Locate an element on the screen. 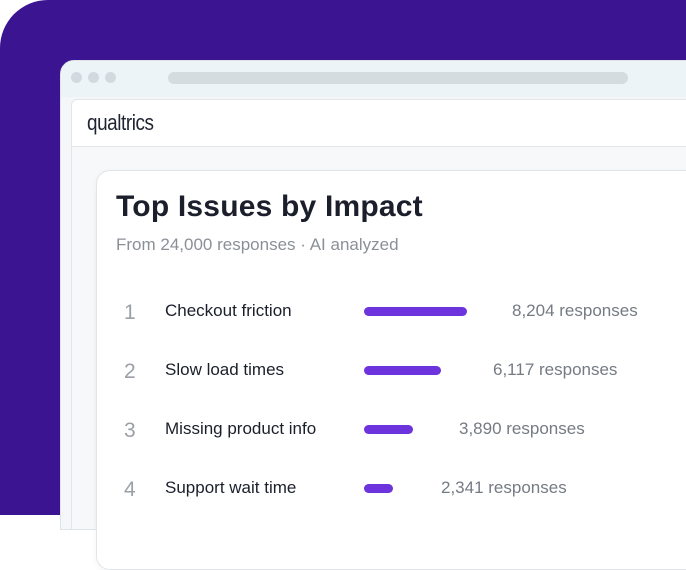 The height and width of the screenshot is (570, 686). issue-rank: 1 is located at coordinates (130, 312).